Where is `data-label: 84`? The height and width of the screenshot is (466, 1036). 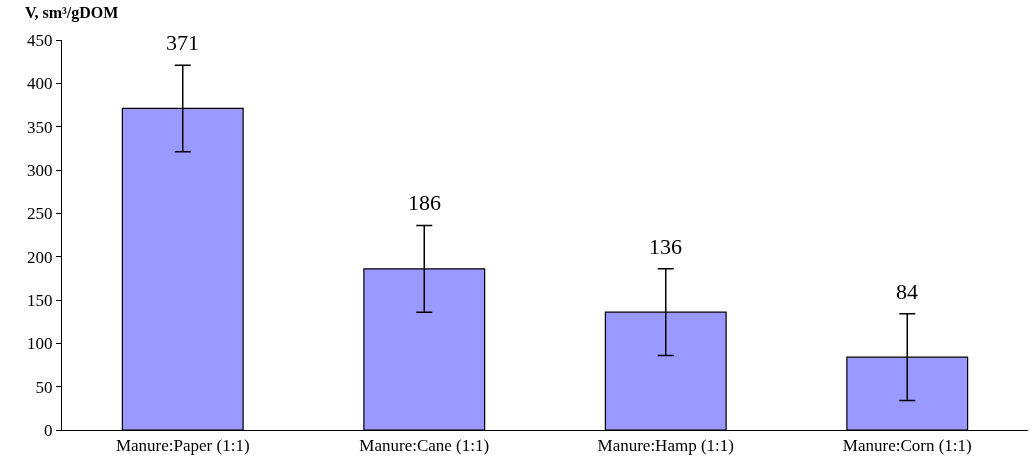 data-label: 84 is located at coordinates (907, 291).